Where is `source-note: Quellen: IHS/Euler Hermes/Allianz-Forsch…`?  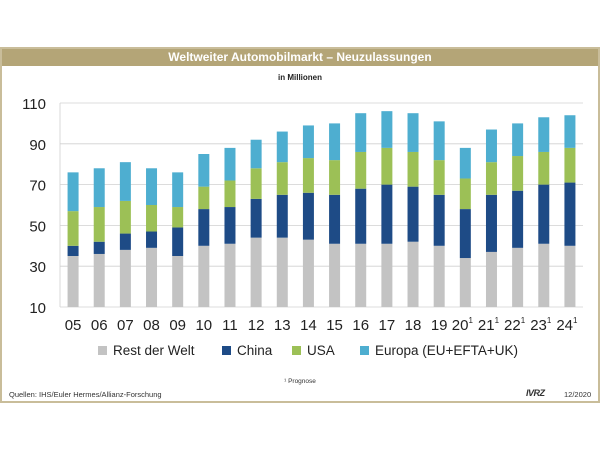
source-note: Quellen: IHS/Euler Hermes/Allianz-Forsch… is located at coordinates (85, 394).